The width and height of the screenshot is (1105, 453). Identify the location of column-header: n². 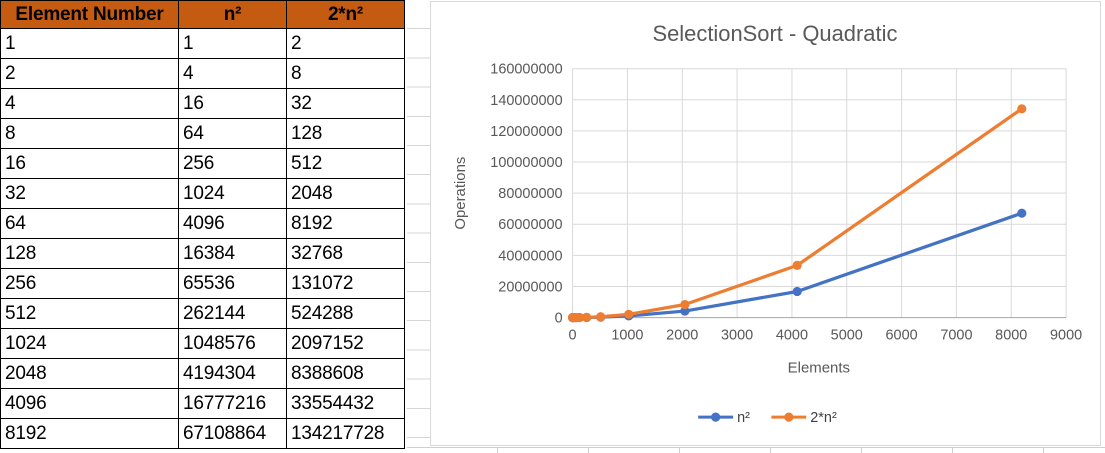
(232, 14).